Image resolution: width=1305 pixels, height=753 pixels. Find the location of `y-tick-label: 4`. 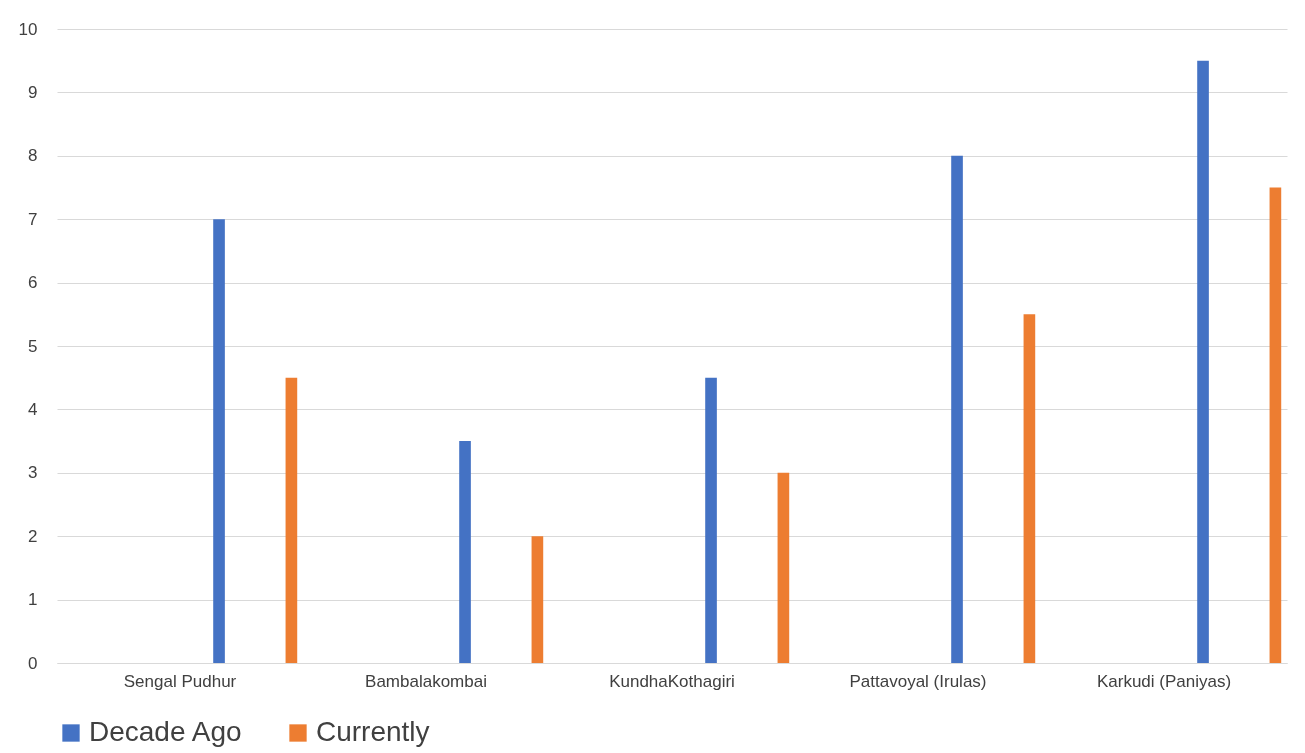

y-tick-label: 4 is located at coordinates (33, 409).